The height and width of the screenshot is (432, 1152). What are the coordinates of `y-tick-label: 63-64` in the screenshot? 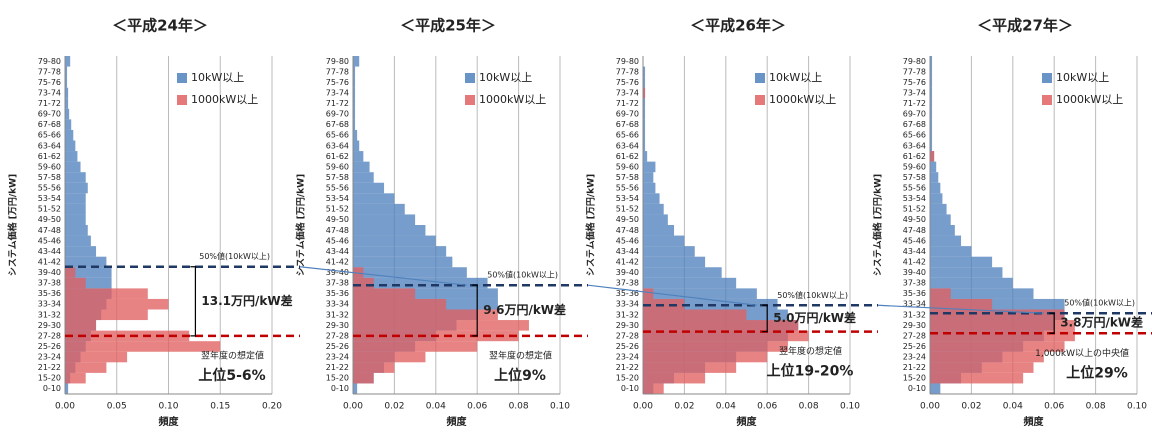 It's located at (337, 145).